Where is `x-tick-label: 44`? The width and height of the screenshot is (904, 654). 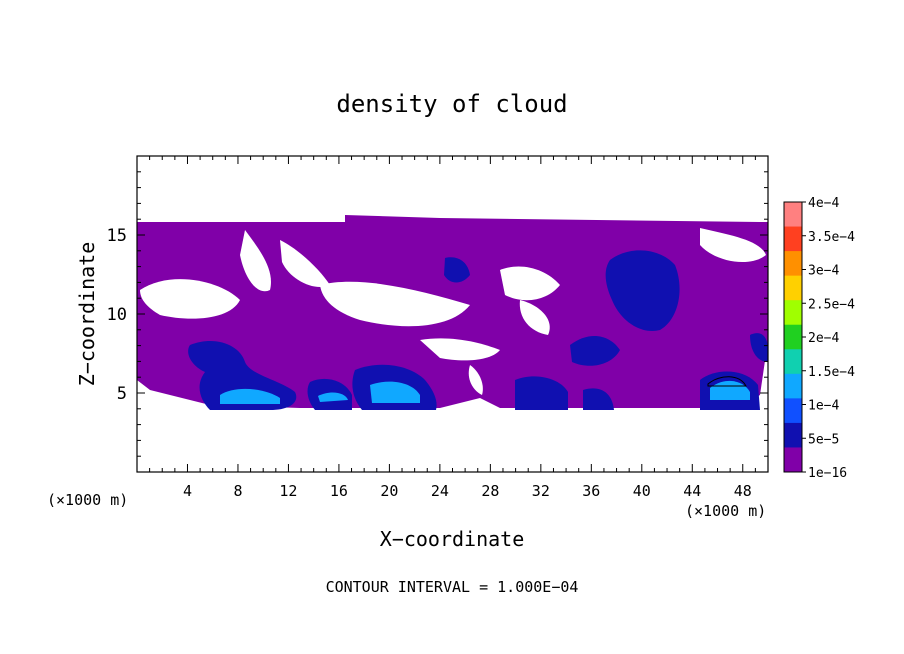 x-tick-label: 44 is located at coordinates (692, 491).